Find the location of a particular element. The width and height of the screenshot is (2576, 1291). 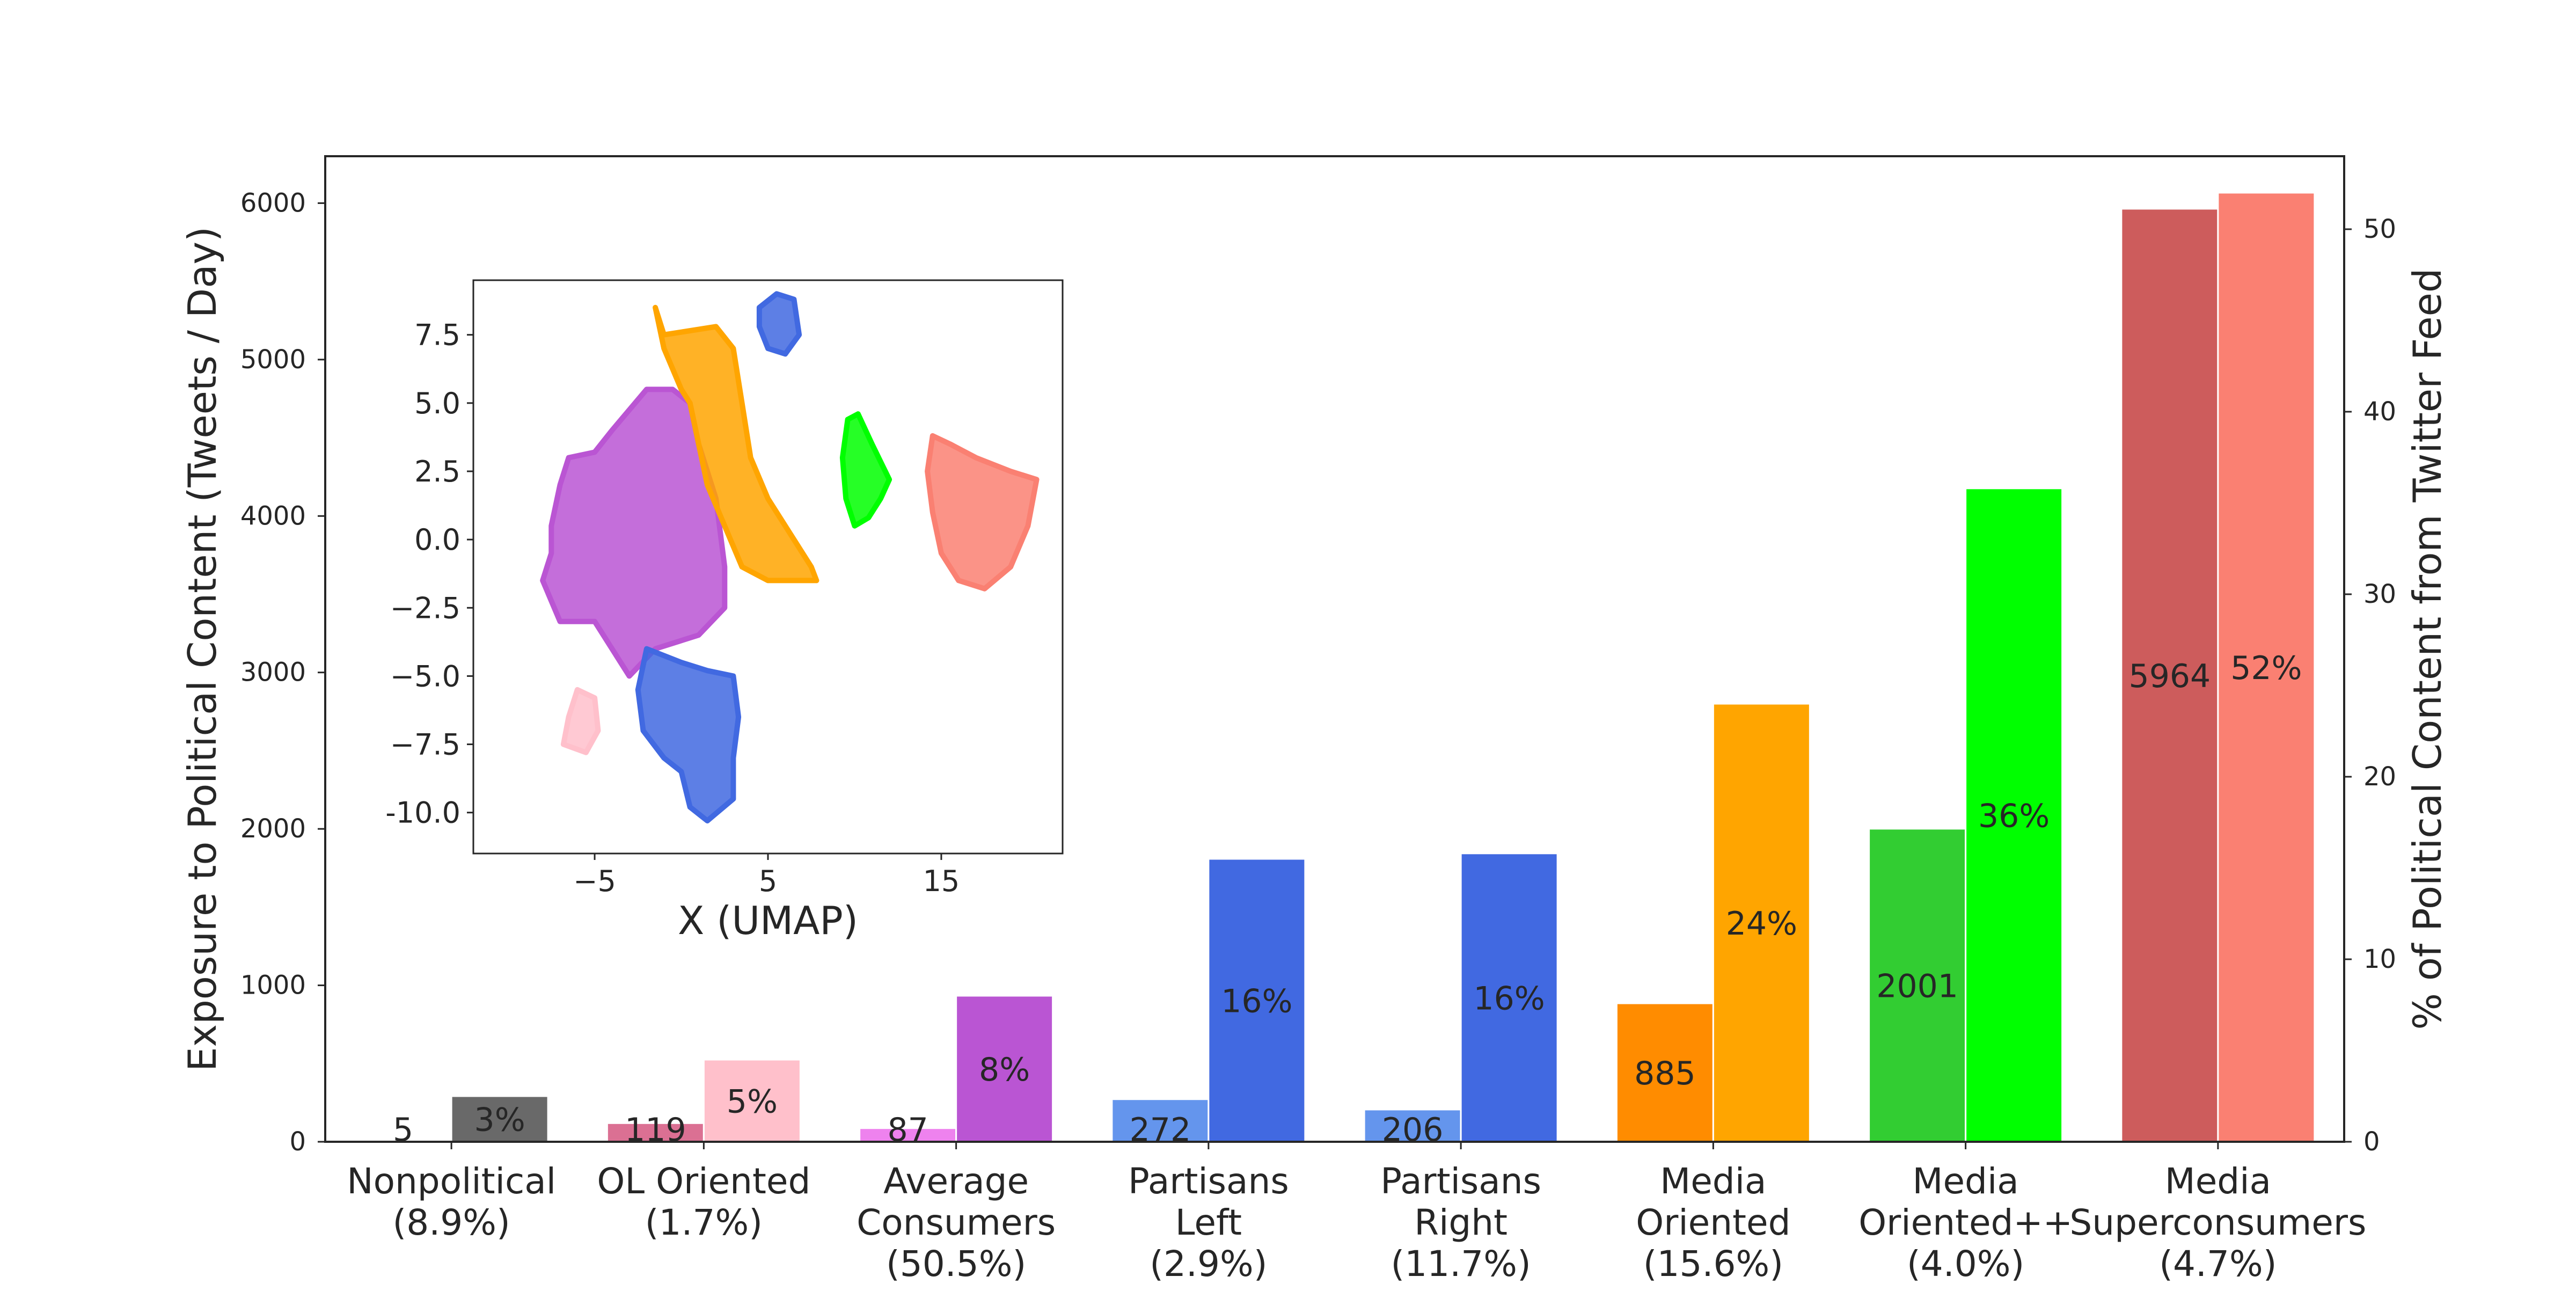

x-tick-label-2: Average Consumers (50.5%) is located at coordinates (956, 1223).